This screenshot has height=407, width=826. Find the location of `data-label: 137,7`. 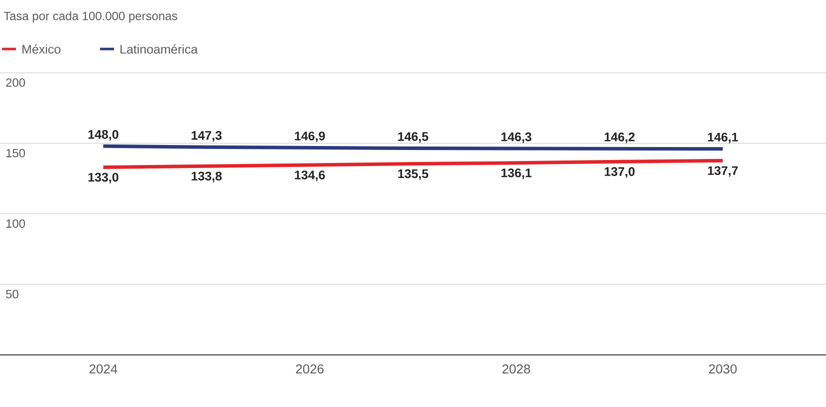

data-label: 137,7 is located at coordinates (723, 171).